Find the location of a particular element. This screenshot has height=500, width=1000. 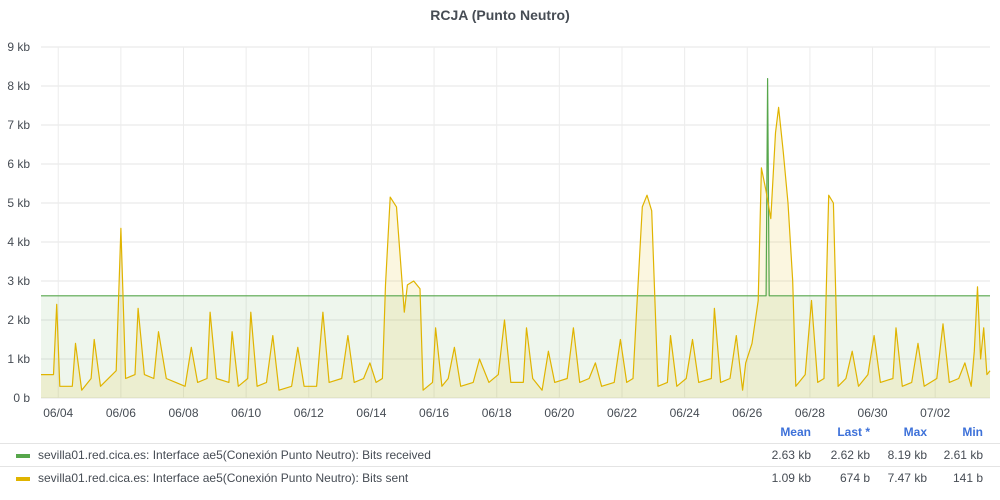

legend-header-last: Last * is located at coordinates (853, 432).